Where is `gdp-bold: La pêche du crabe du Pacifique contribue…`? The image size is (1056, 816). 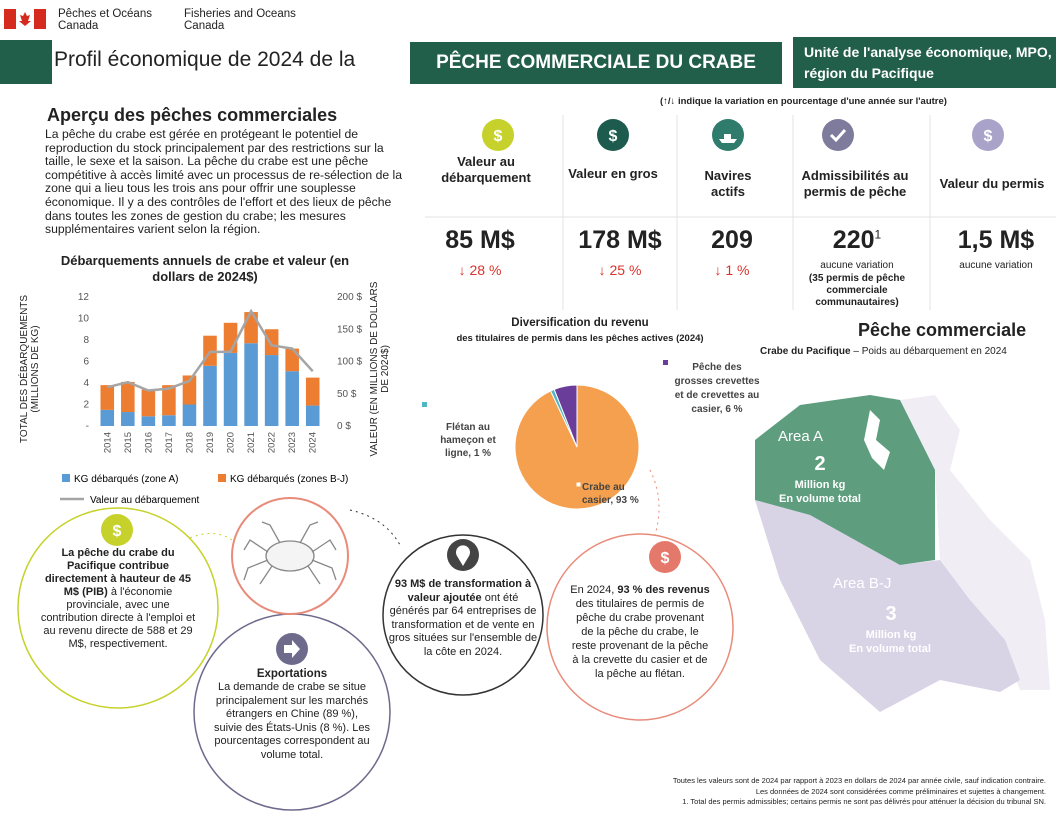 gdp-bold: La pêche du crabe du Pacifique contribue… is located at coordinates (118, 572).